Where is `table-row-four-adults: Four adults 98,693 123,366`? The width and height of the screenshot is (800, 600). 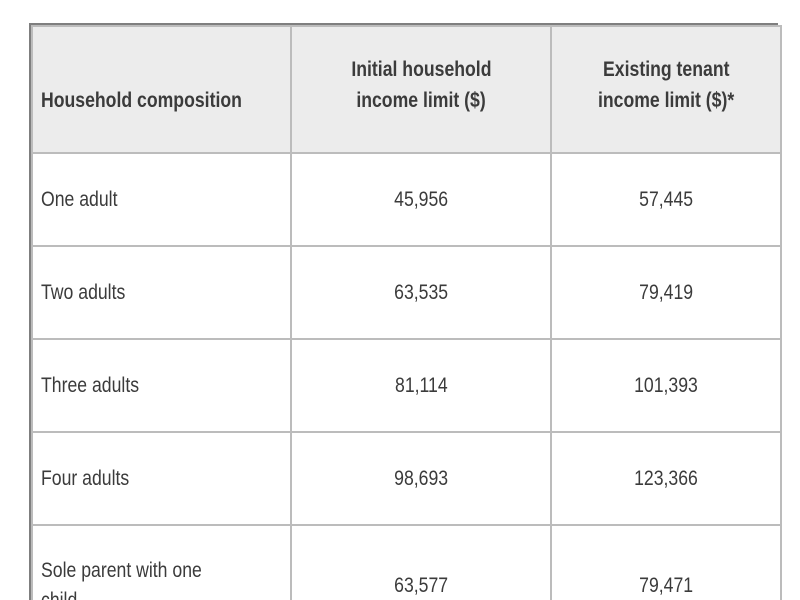 table-row-four-adults: Four adults 98,693 123,366 is located at coordinates (406, 478).